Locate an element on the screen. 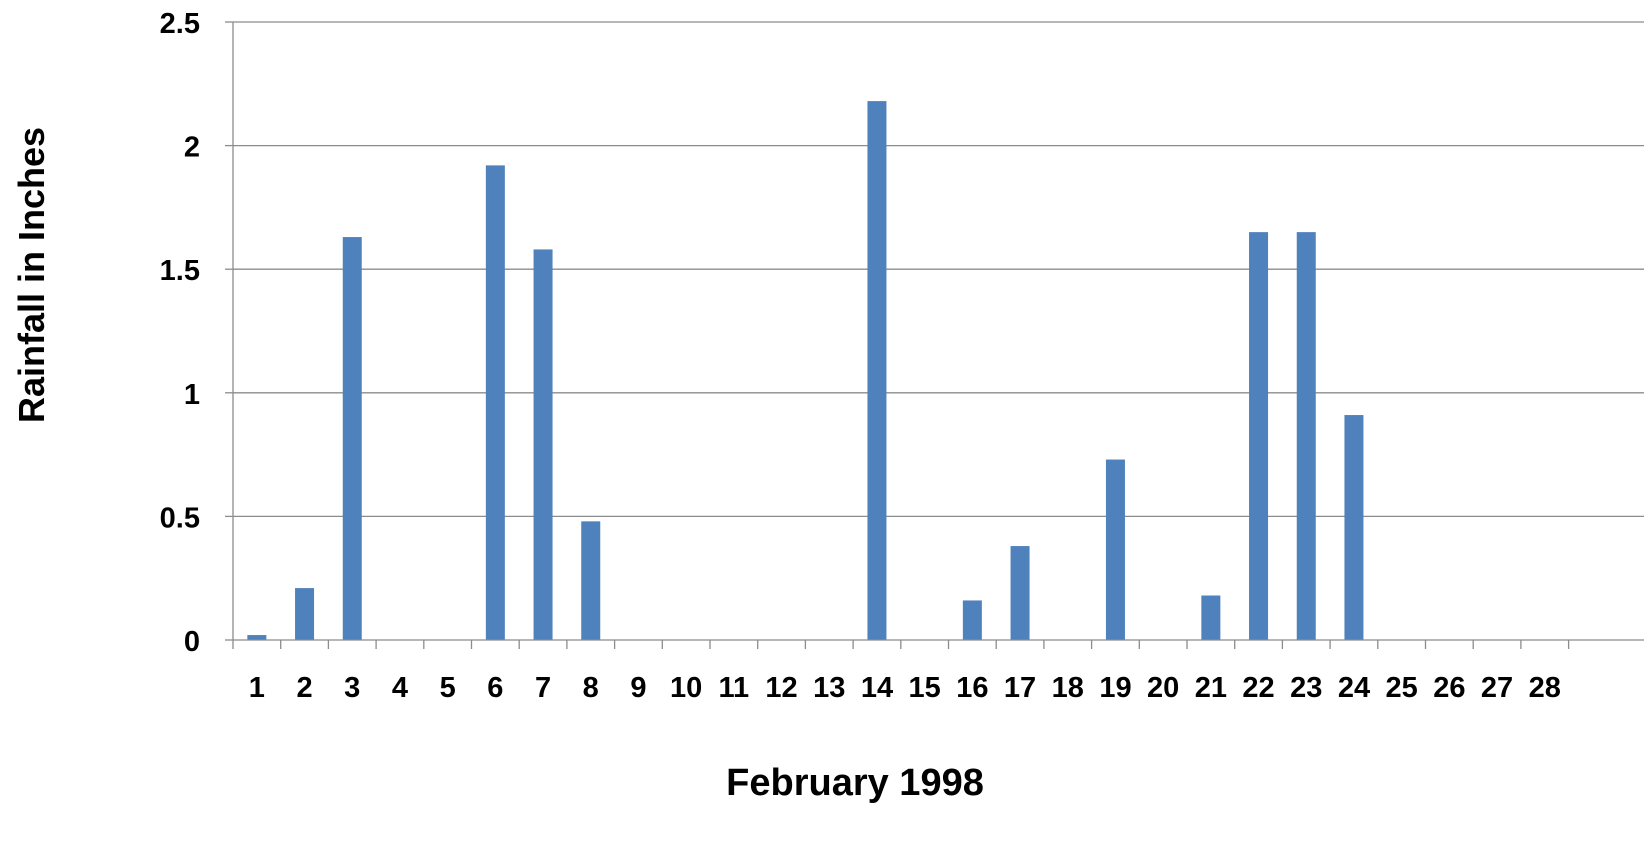  y-axis-title: Rainfall in Inches is located at coordinates (31, 275).